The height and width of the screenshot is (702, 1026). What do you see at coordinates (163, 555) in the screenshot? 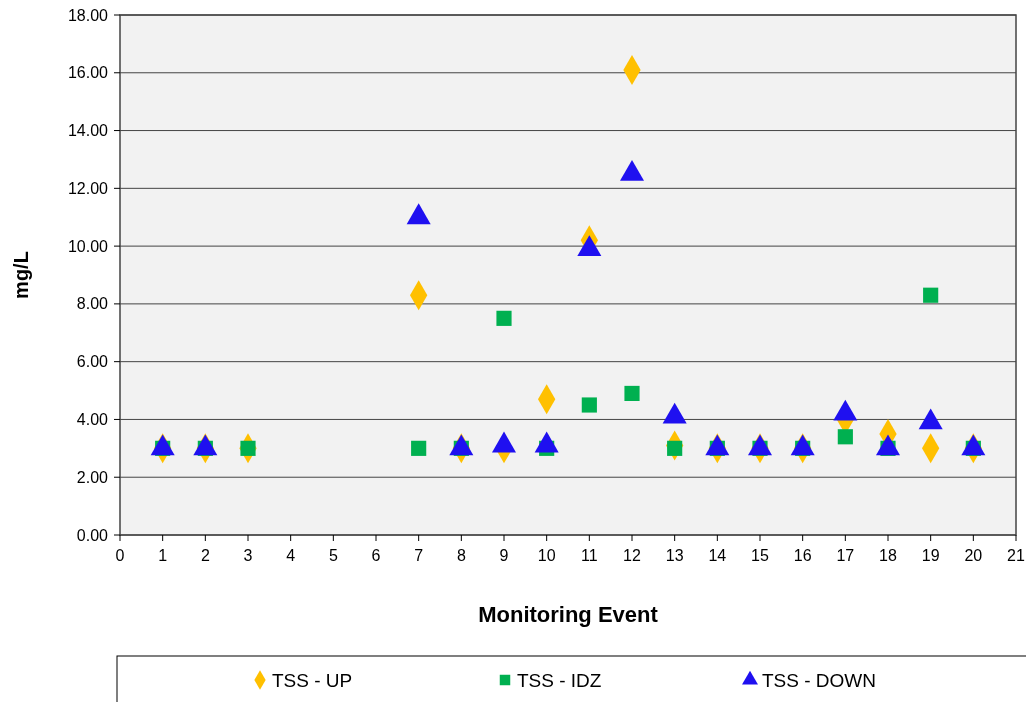
I see `x-tick-label: 1` at bounding box center [163, 555].